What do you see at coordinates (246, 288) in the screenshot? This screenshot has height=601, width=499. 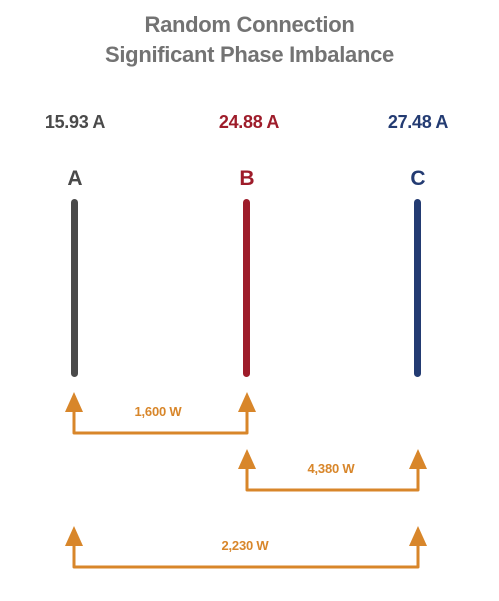 I see `phase-b-bar` at bounding box center [246, 288].